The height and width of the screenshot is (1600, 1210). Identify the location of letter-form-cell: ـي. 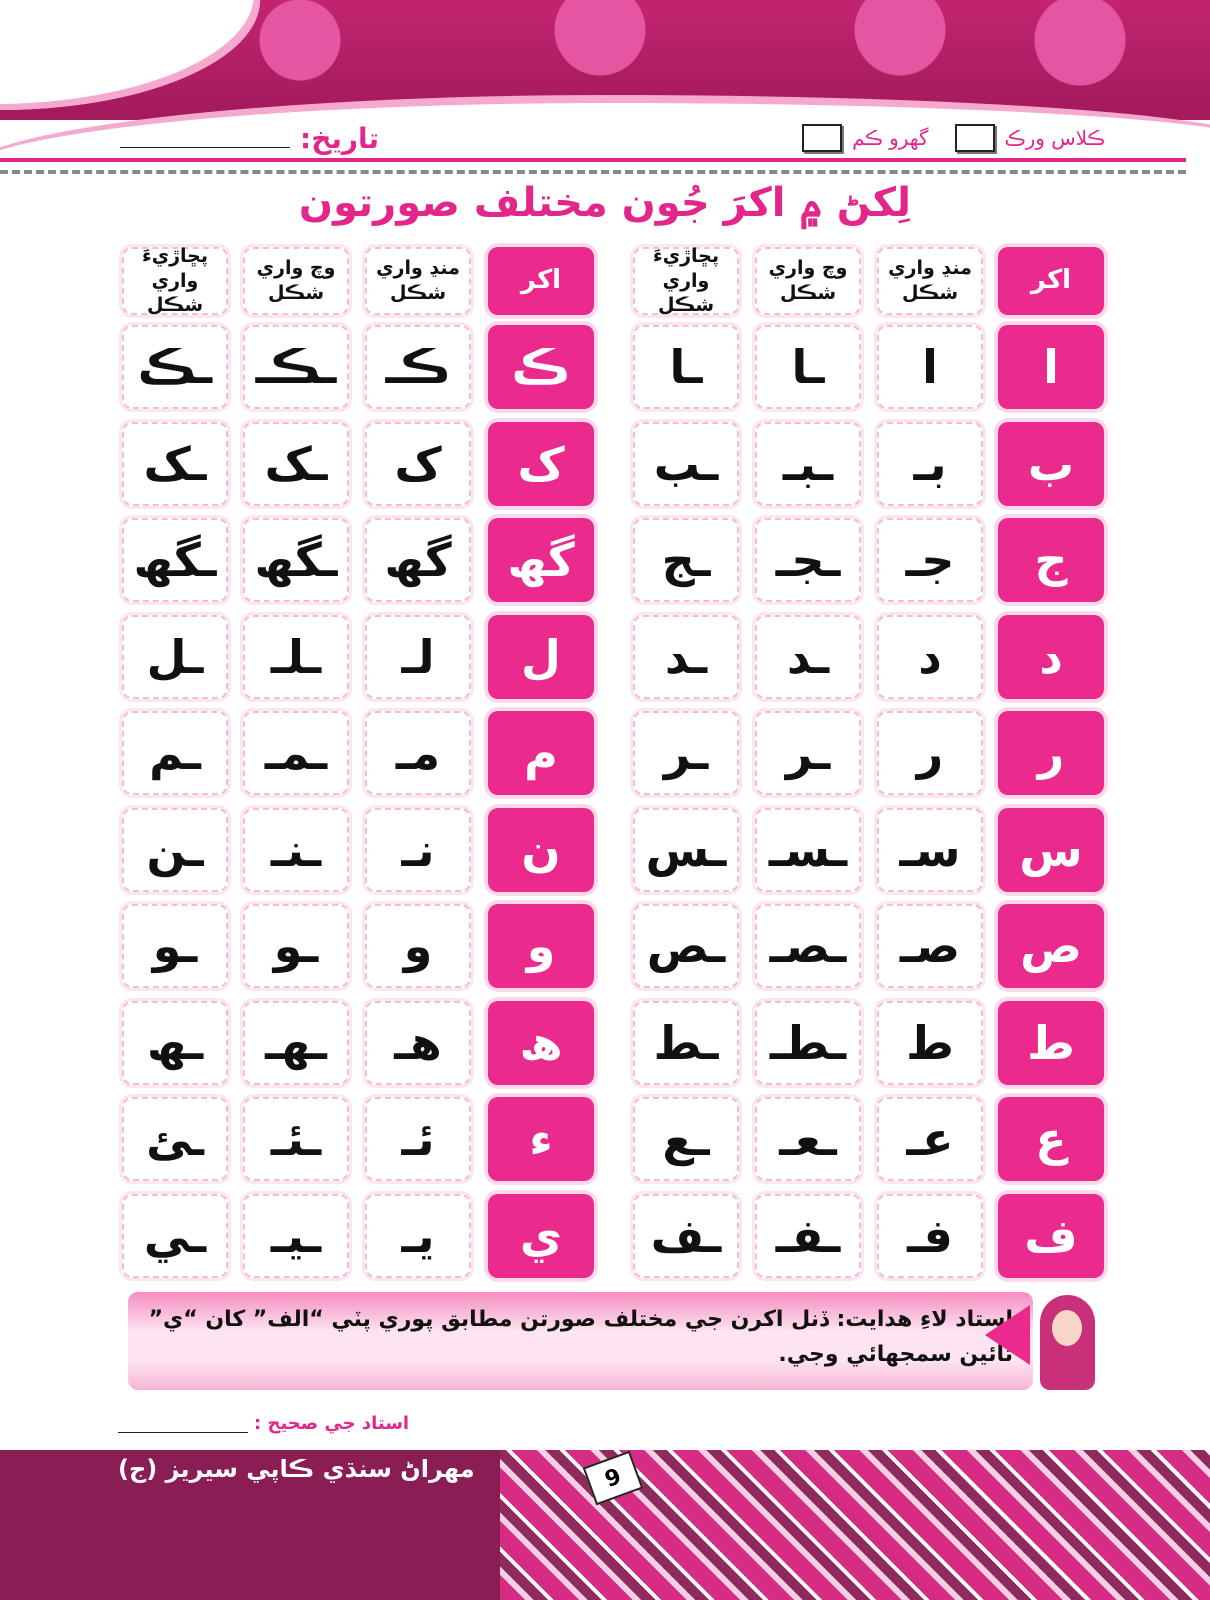
(175, 1235).